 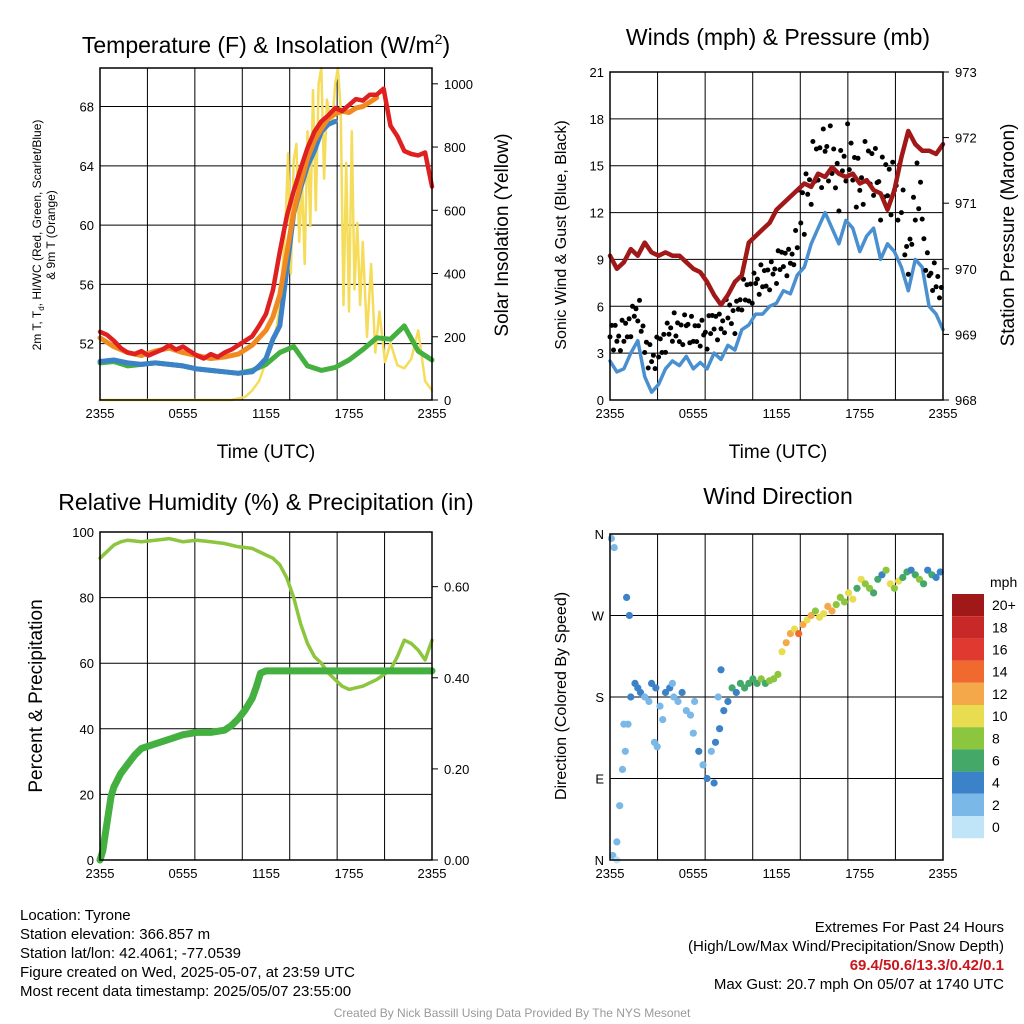 I want to click on temperature-ylabel-right: Solar Insolation (Yellow), so click(x=502, y=234).